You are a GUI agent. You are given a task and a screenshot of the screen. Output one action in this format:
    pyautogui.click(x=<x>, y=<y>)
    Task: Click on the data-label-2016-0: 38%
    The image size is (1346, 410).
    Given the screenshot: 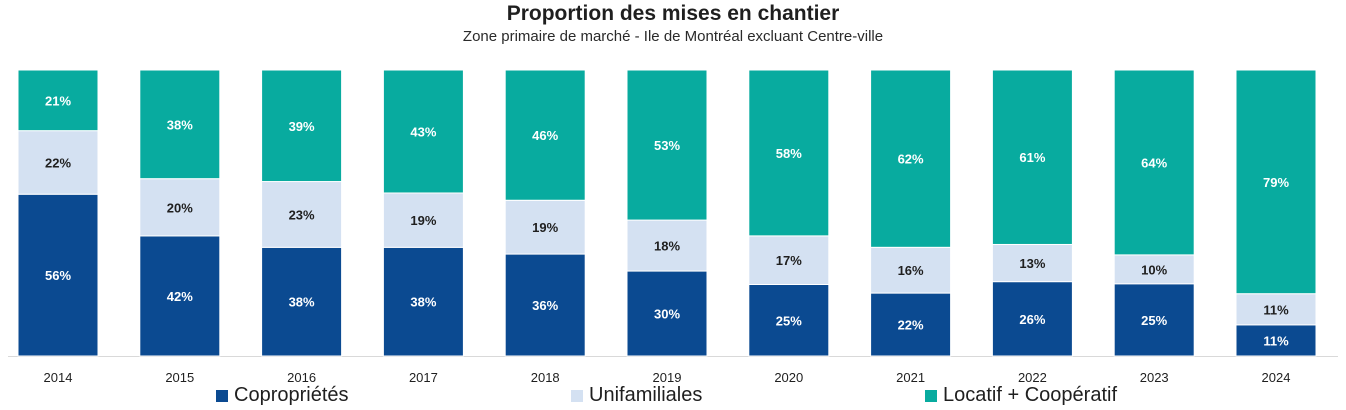 What is the action you would take?
    pyautogui.click(x=302, y=302)
    